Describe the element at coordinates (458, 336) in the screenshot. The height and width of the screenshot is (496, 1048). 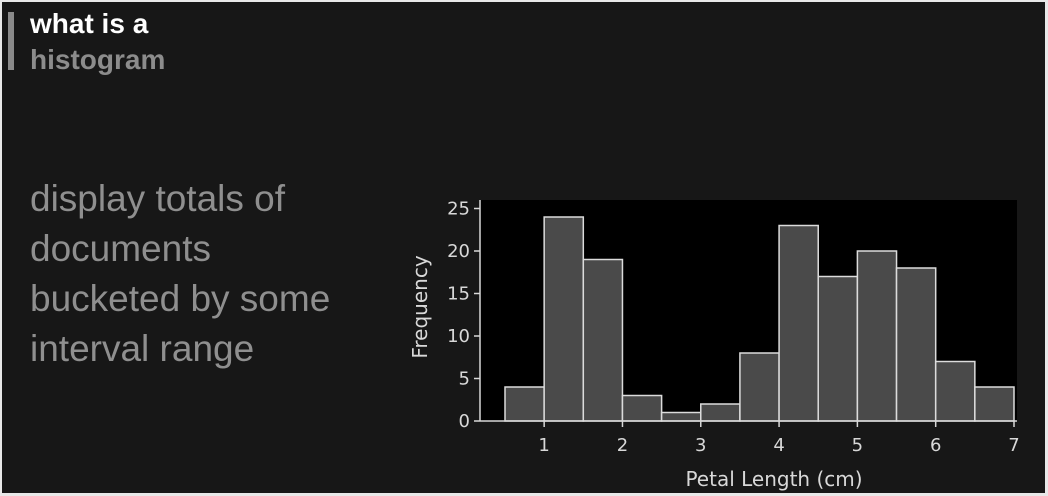
I see `y-tick-label: 10` at that location.